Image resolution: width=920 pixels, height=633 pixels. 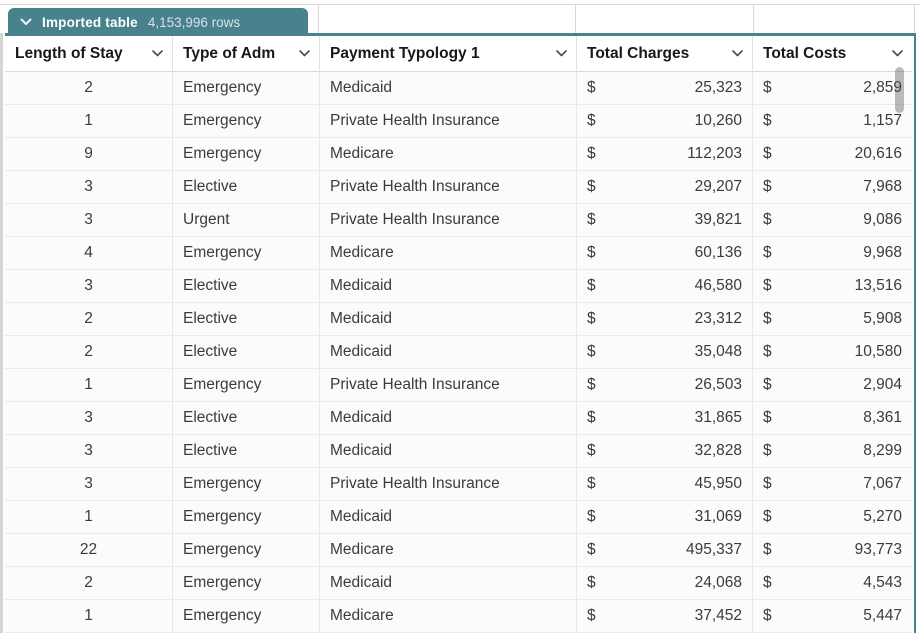 I want to click on cell-total-charges: $ 10,260, so click(x=665, y=121).